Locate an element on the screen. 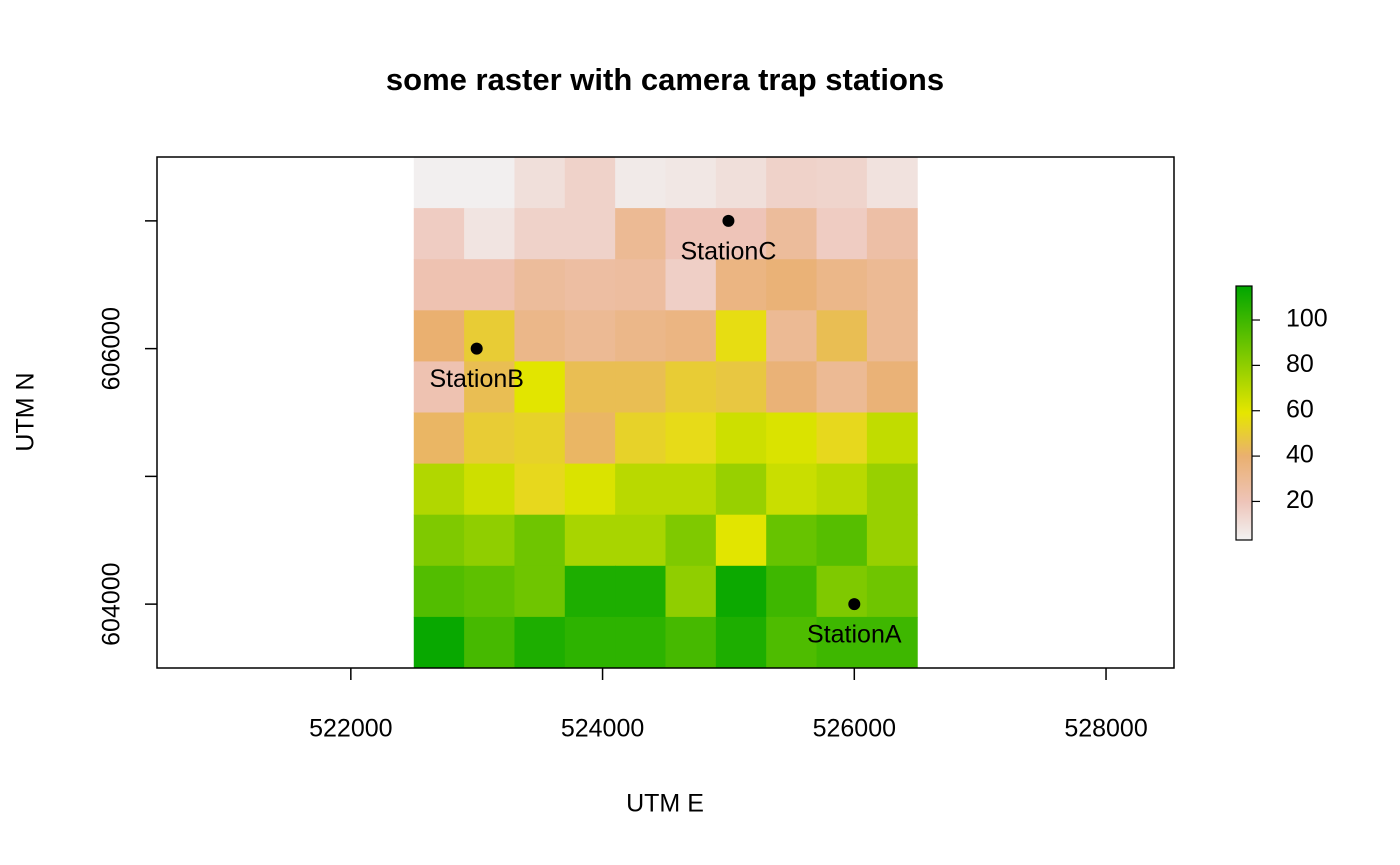  y-axis-label: UTM N is located at coordinates (26, 411).